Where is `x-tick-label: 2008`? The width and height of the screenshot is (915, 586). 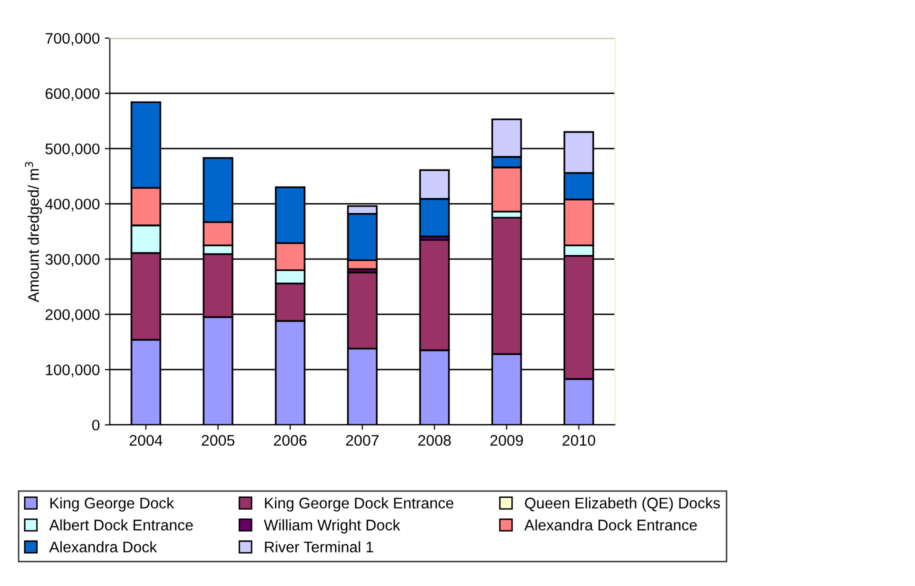
x-tick-label: 2008 is located at coordinates (434, 440).